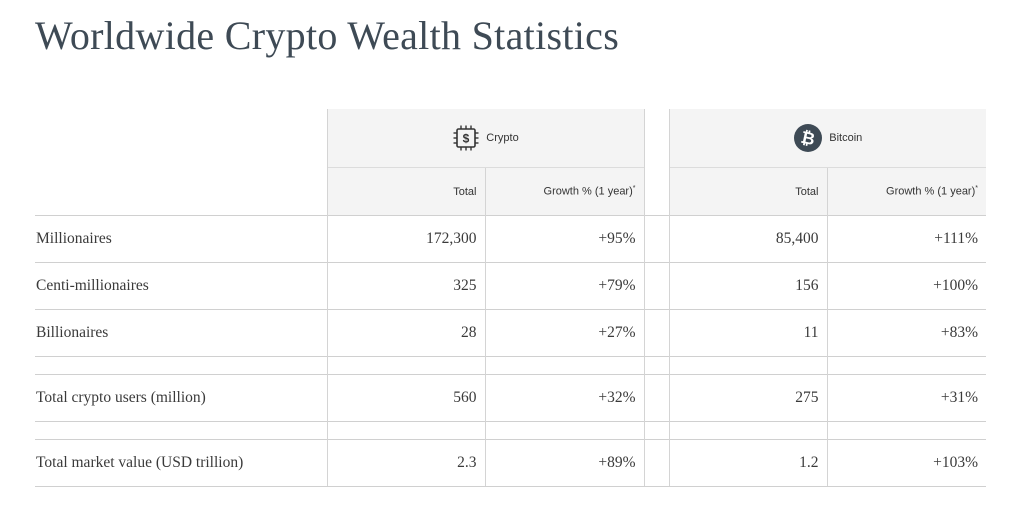 The width and height of the screenshot is (1024, 515). Describe the element at coordinates (564, 191) in the screenshot. I see `crypto-growth-header: Growth % (1 year)*` at that location.